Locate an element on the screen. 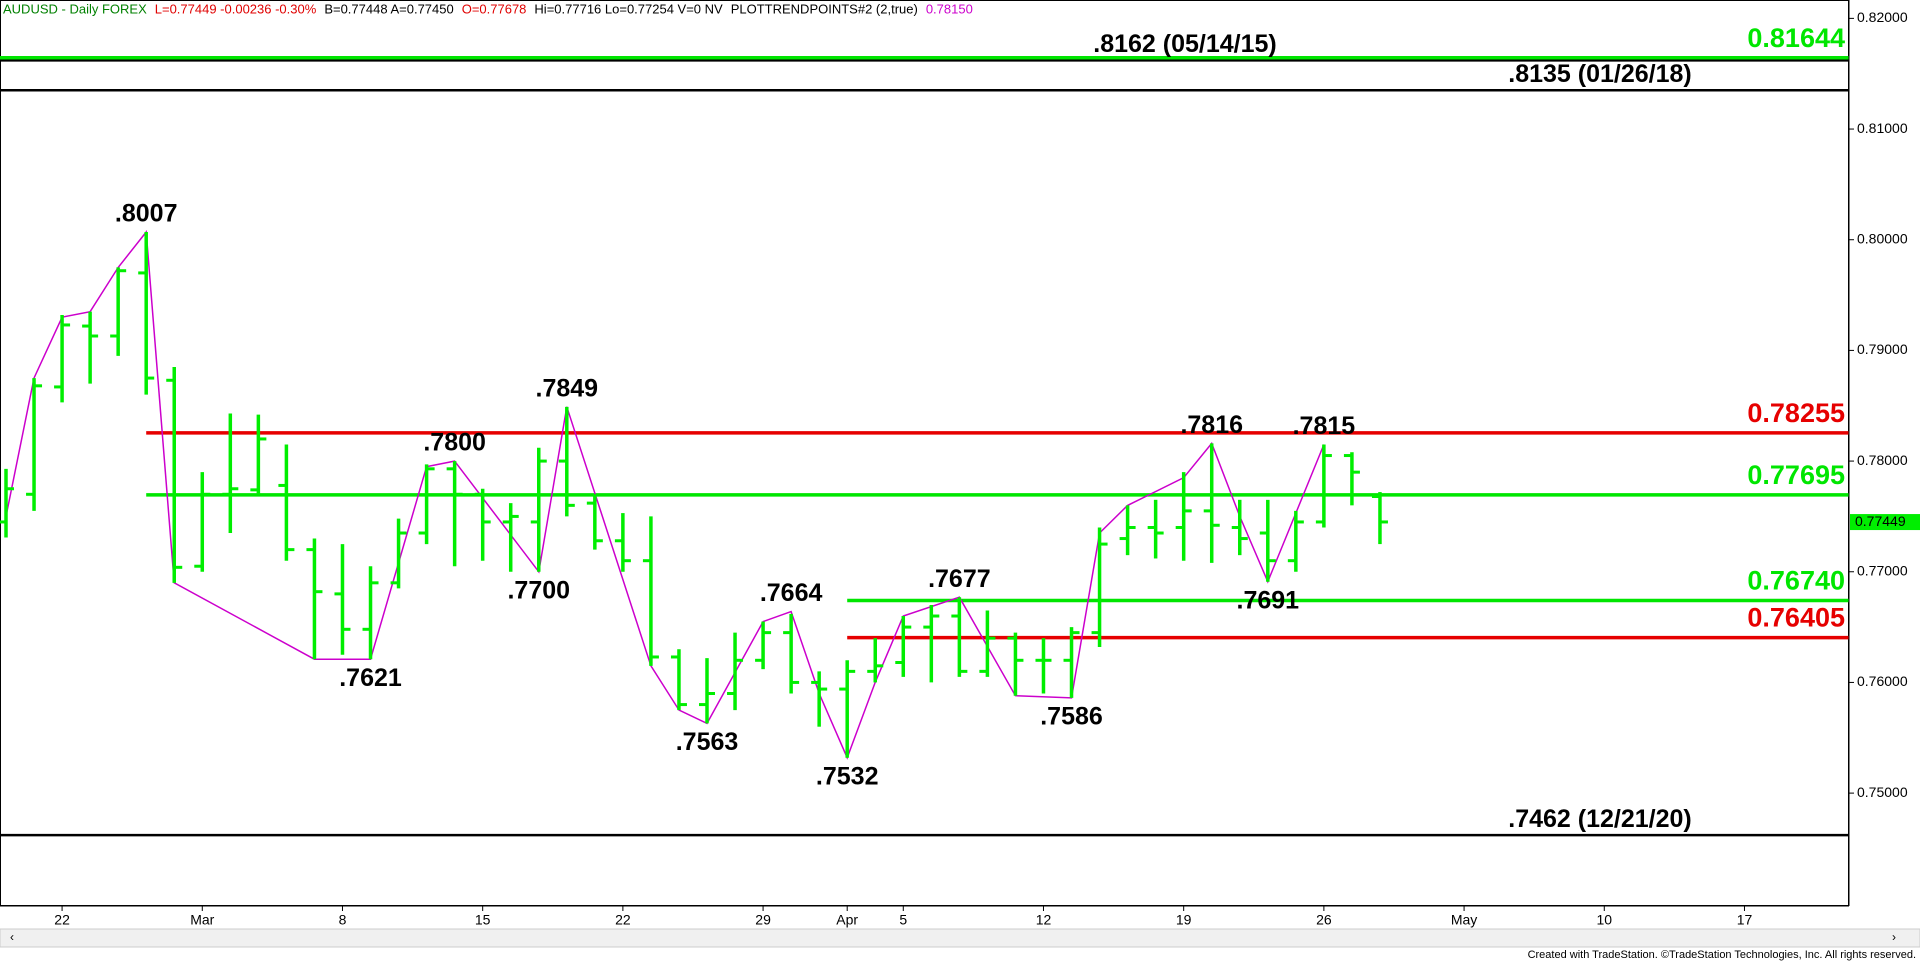 The height and width of the screenshot is (963, 1920). last-price-tag is located at coordinates (1885, 522).